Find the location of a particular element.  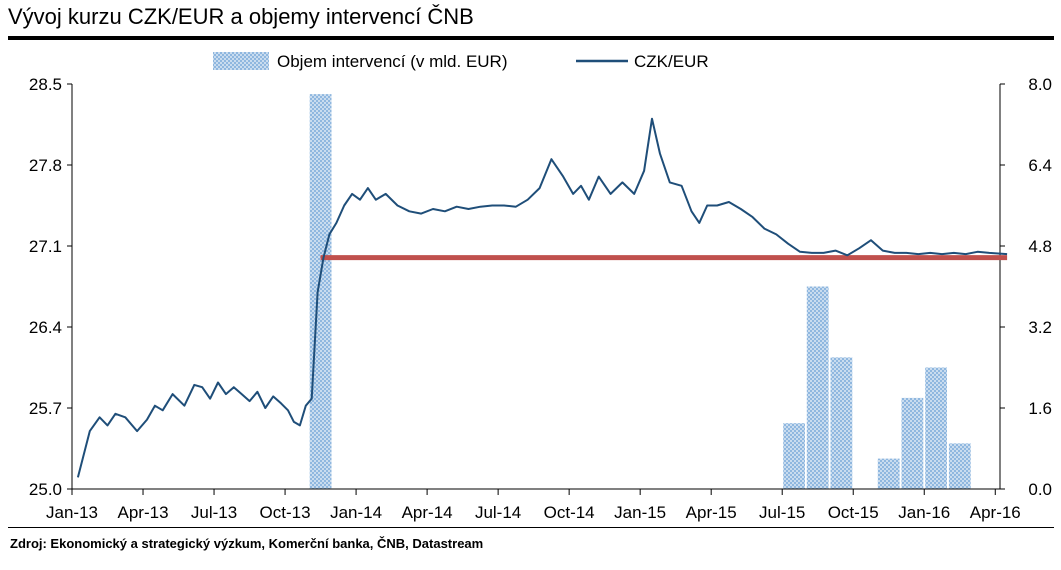

y-left-tick-label-4: 27.8 is located at coordinates (45, 165).